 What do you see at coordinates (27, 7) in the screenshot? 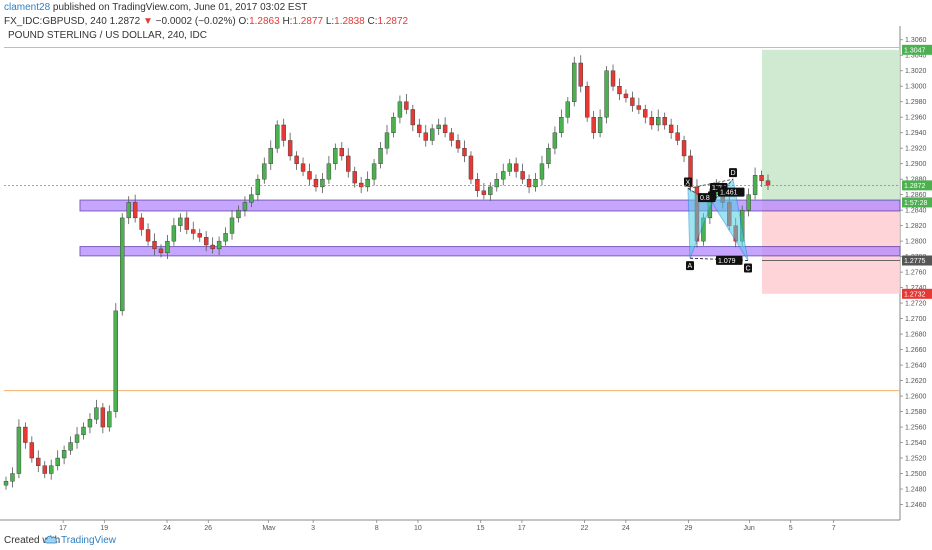
I see `author-link: clament28` at bounding box center [27, 7].